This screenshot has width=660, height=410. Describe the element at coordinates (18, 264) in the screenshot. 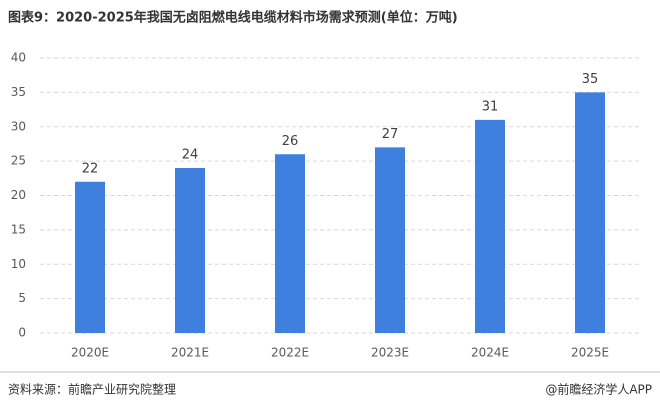

I see `y-tick-label: 10` at that location.